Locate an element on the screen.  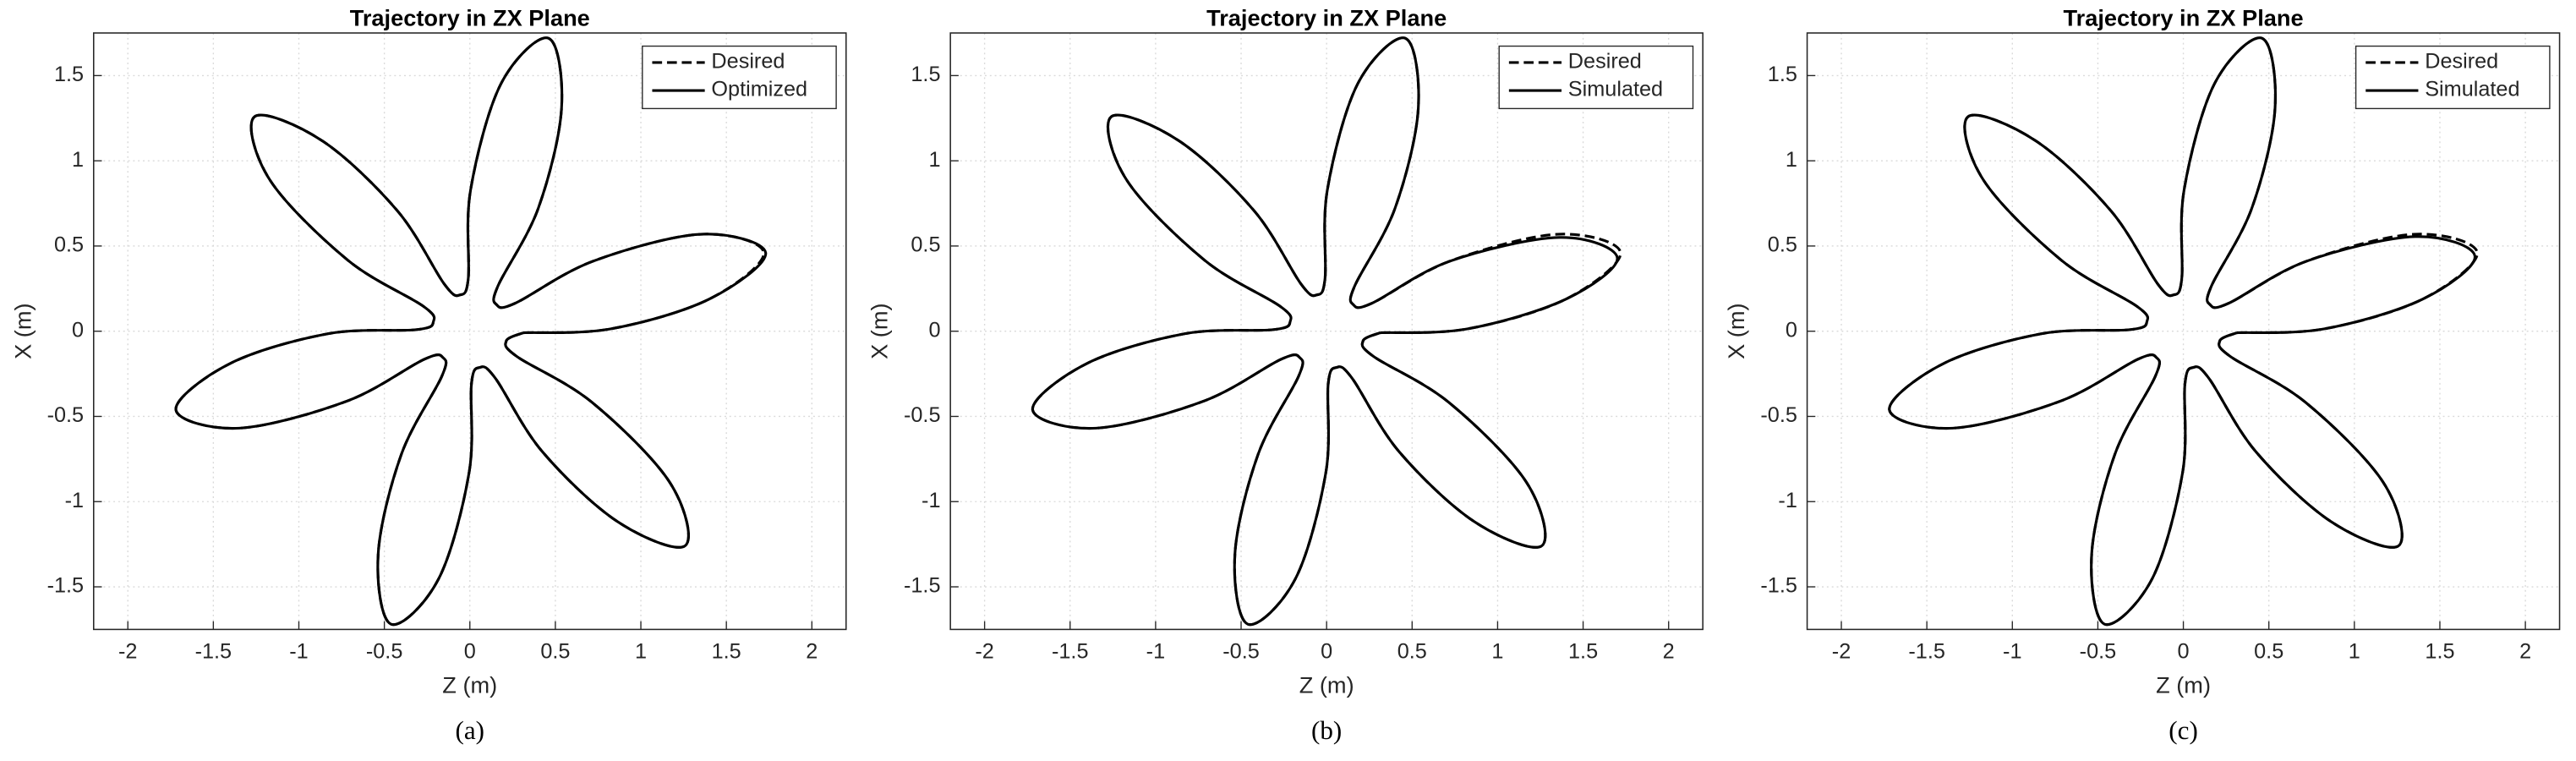
caption: (a) is located at coordinates (470, 730).